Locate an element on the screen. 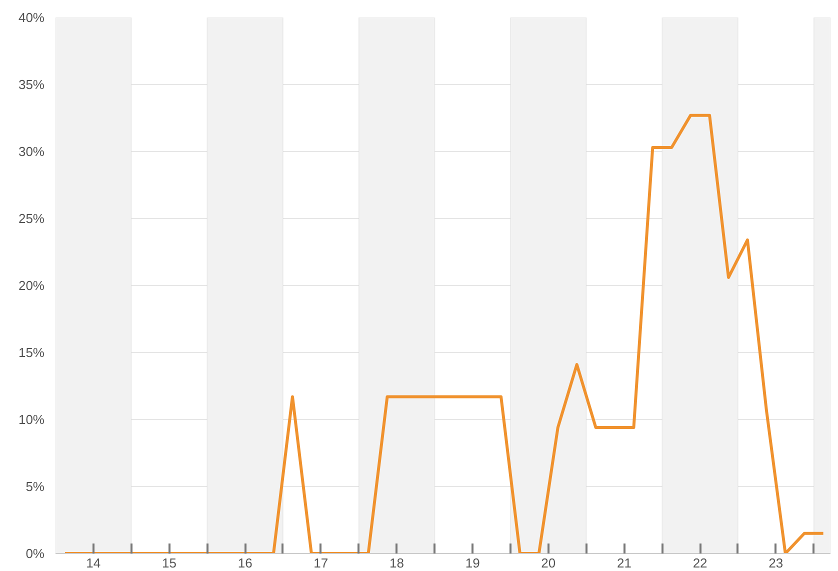 This screenshot has width=838, height=571. y-tick-label: 25% is located at coordinates (31, 218).